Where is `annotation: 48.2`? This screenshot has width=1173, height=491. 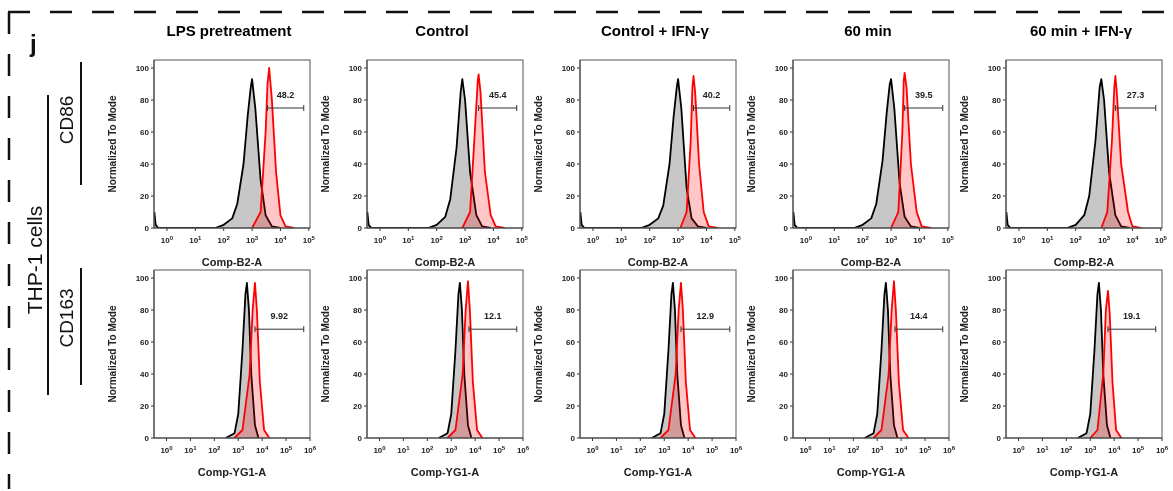
annotation: 48.2 is located at coordinates (285, 95).